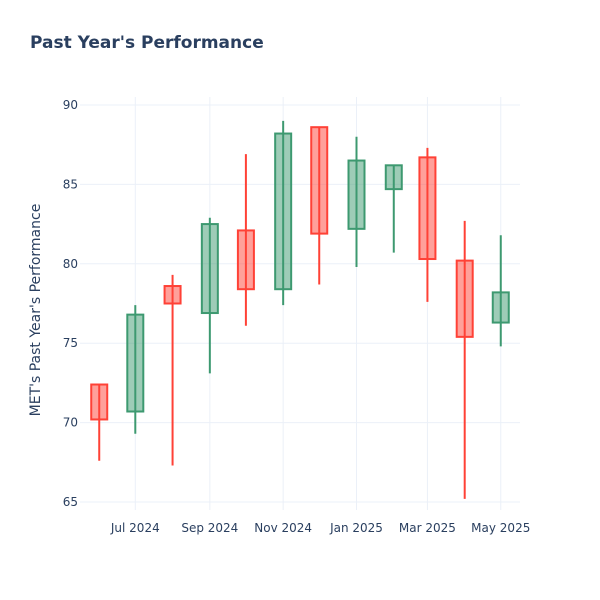 The height and width of the screenshot is (600, 600). Describe the element at coordinates (70, 105) in the screenshot. I see `y-tick-label: 90` at that location.